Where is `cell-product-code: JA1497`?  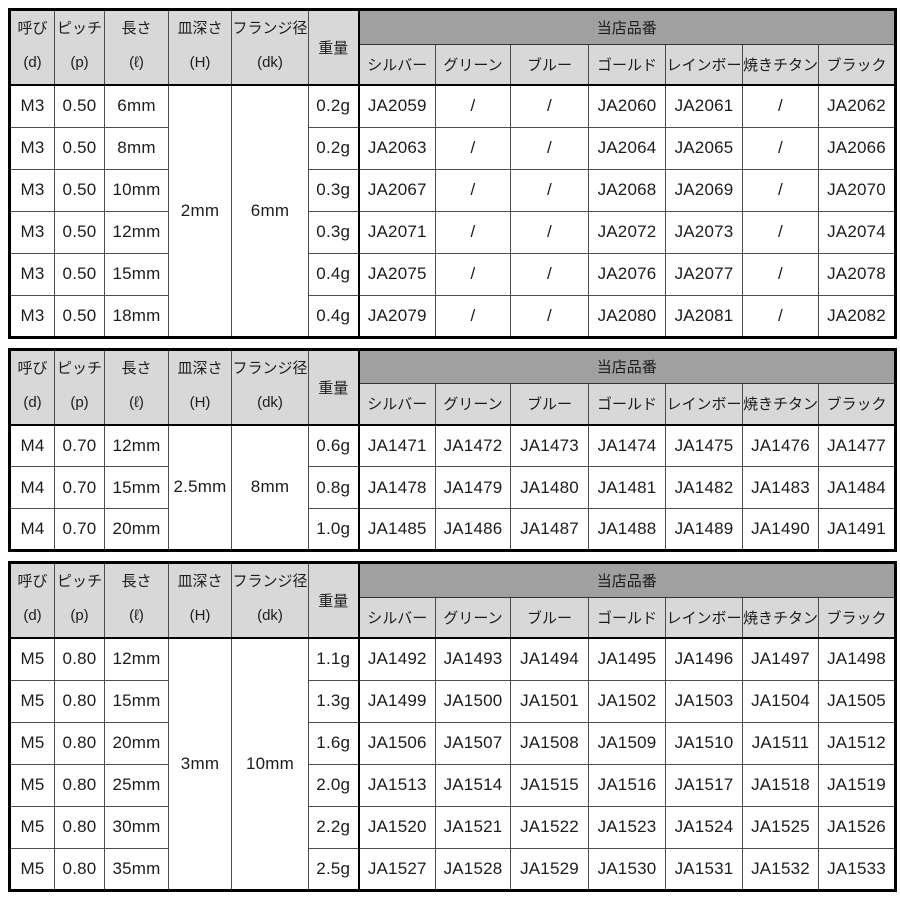 cell-product-code: JA1497 is located at coordinates (780, 659).